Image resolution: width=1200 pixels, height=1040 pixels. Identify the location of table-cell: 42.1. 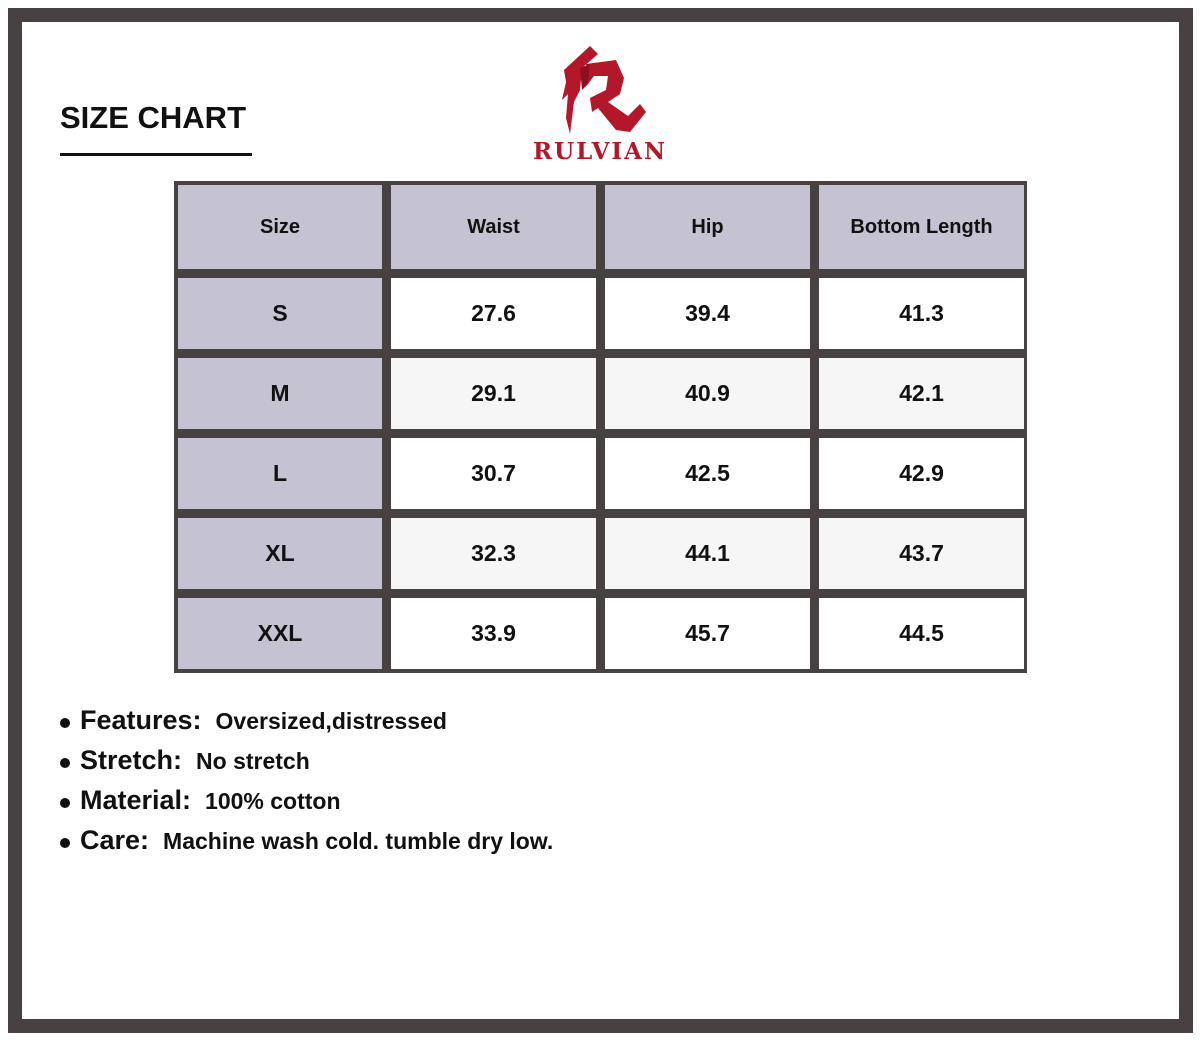
(921, 393).